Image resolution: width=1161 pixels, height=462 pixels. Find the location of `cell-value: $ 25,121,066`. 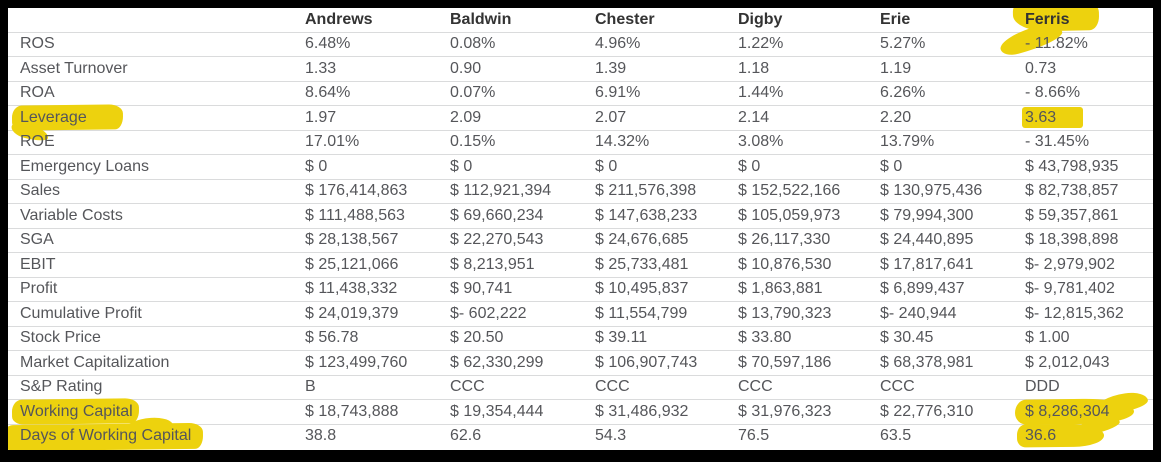

cell-value: $ 25,121,066 is located at coordinates (352, 264).